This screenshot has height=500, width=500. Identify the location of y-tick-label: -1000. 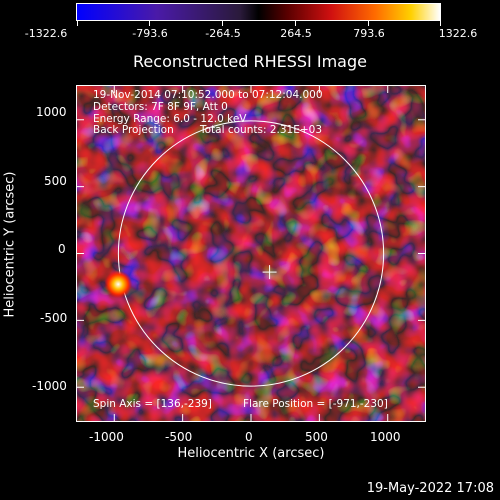
(49, 386).